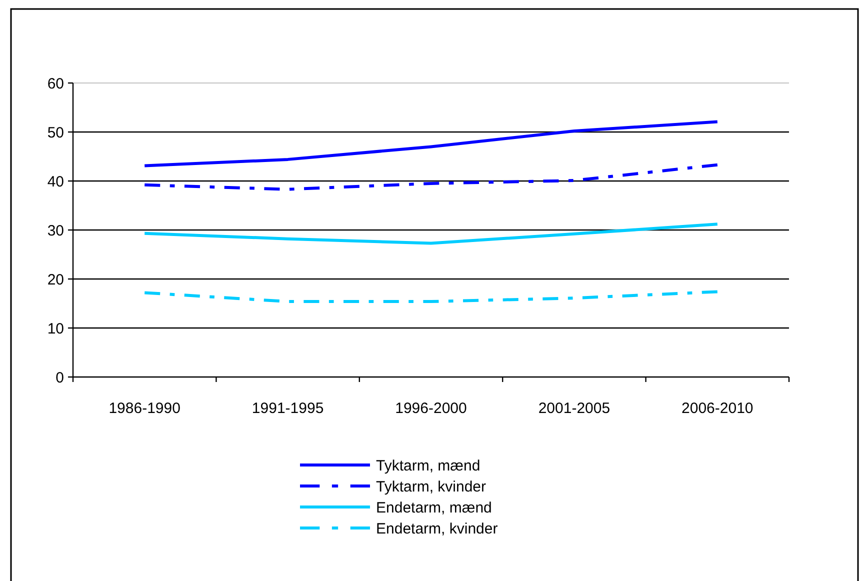 The height and width of the screenshot is (581, 867). I want to click on legend-label: Tyktarm, mænd, so click(428, 465).